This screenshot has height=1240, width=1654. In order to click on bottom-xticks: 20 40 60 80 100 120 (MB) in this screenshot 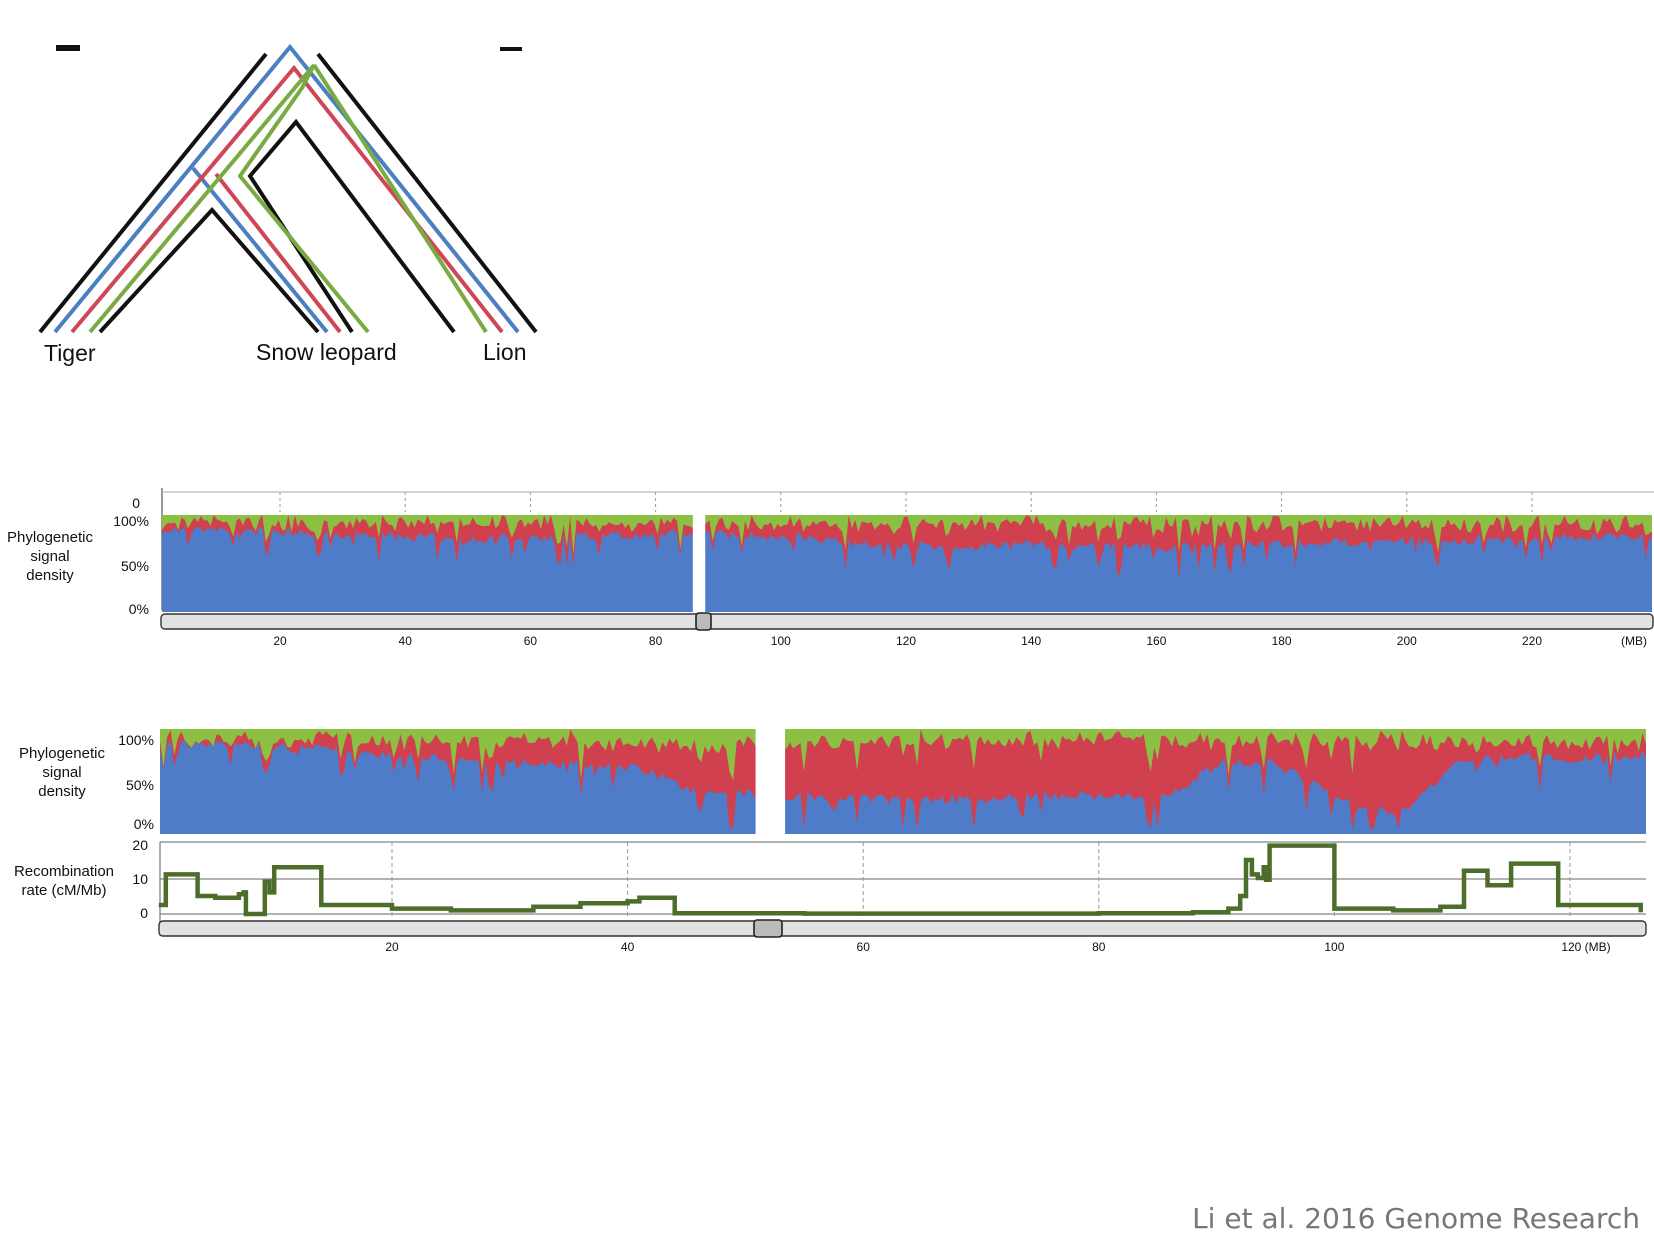, I will do `click(997, 947)`.